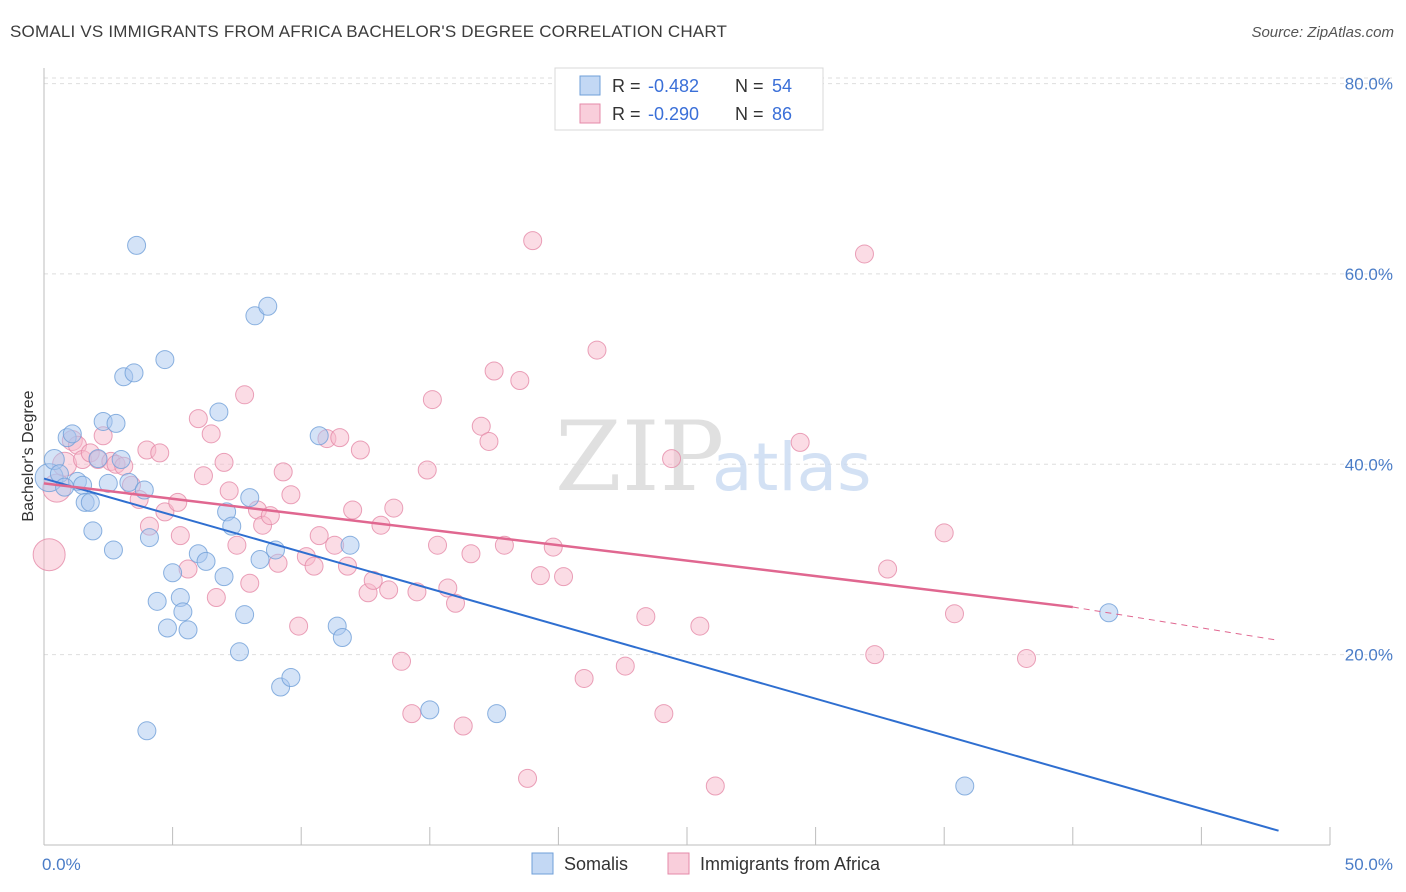 This screenshot has height=892, width=1406. What do you see at coordinates (790, 864) in the screenshot?
I see `legend-label-immigrants-africa: Immigrants from Africa` at bounding box center [790, 864].